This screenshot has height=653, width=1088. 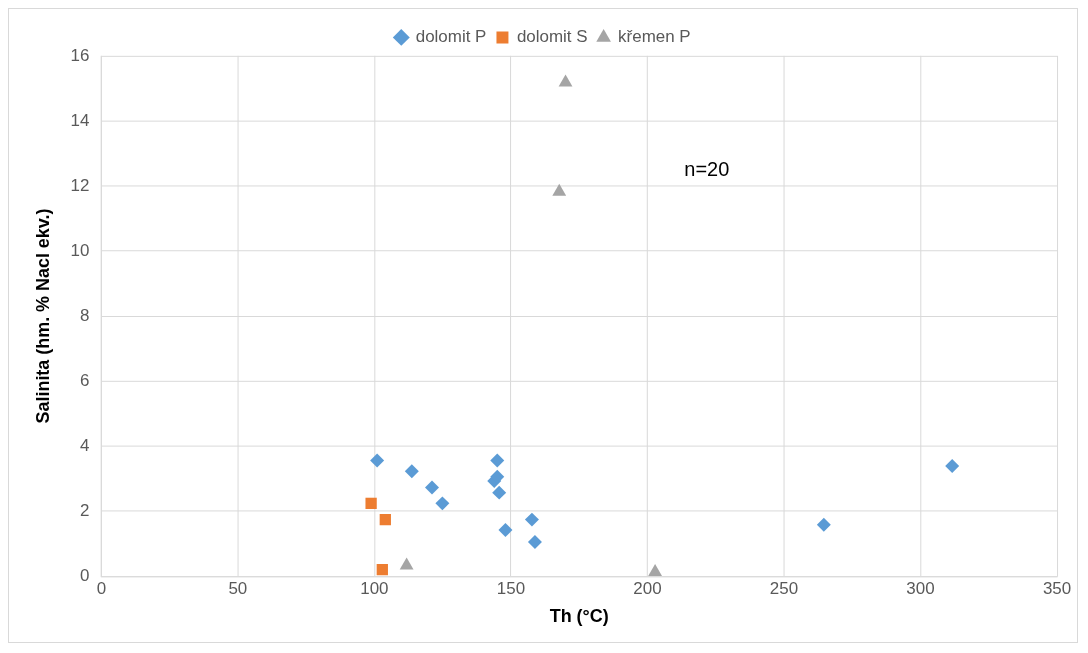 I want to click on y-axis-title: Salinita (hm. % Nacl ekv.), so click(x=42, y=316).